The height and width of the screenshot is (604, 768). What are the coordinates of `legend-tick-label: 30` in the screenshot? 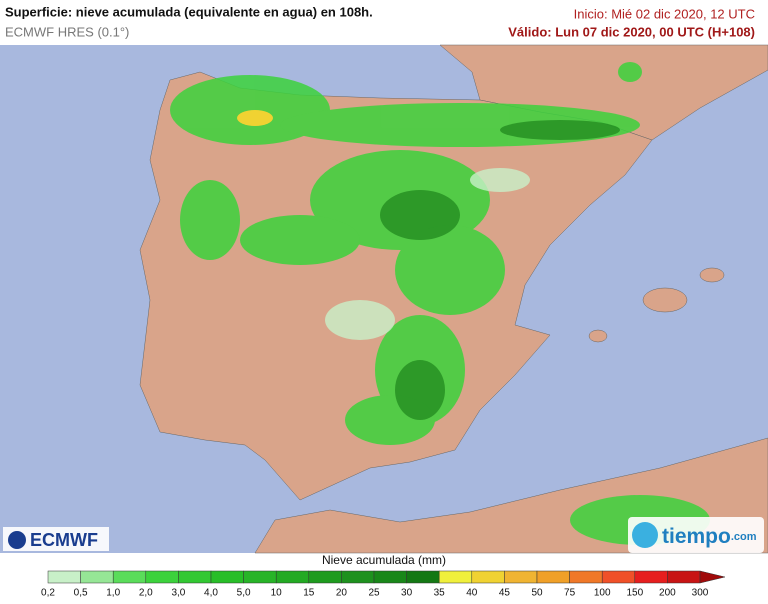 It's located at (407, 593).